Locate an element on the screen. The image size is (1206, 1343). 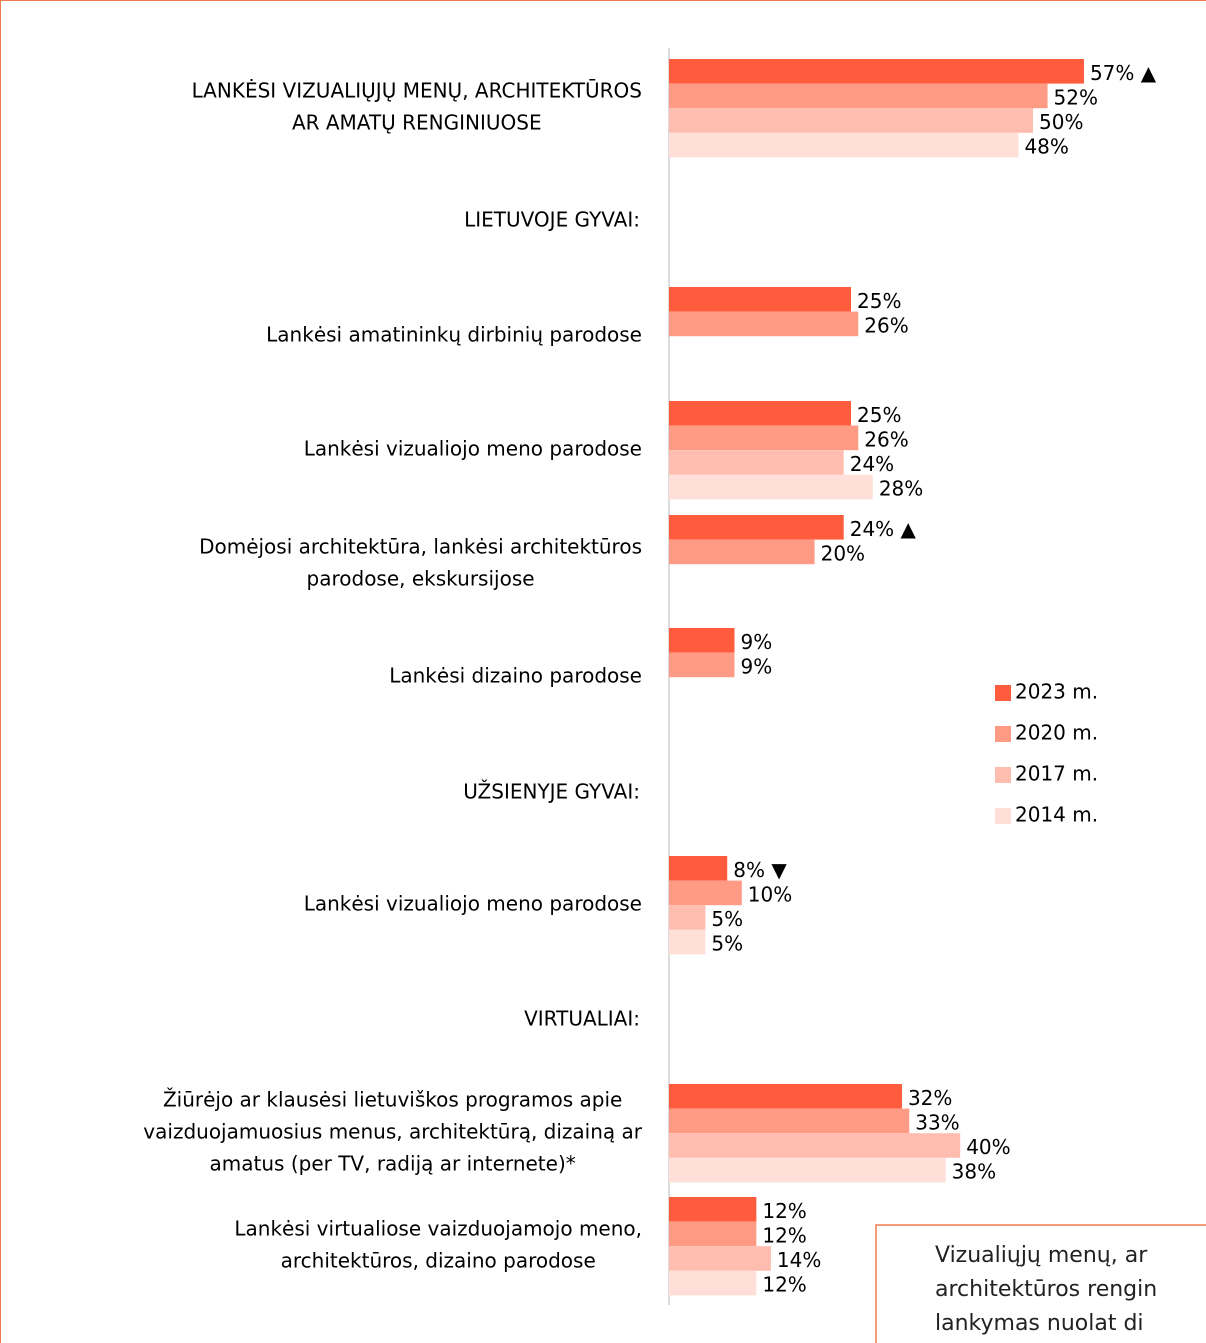
annotation-frame is located at coordinates (1040, 1283).